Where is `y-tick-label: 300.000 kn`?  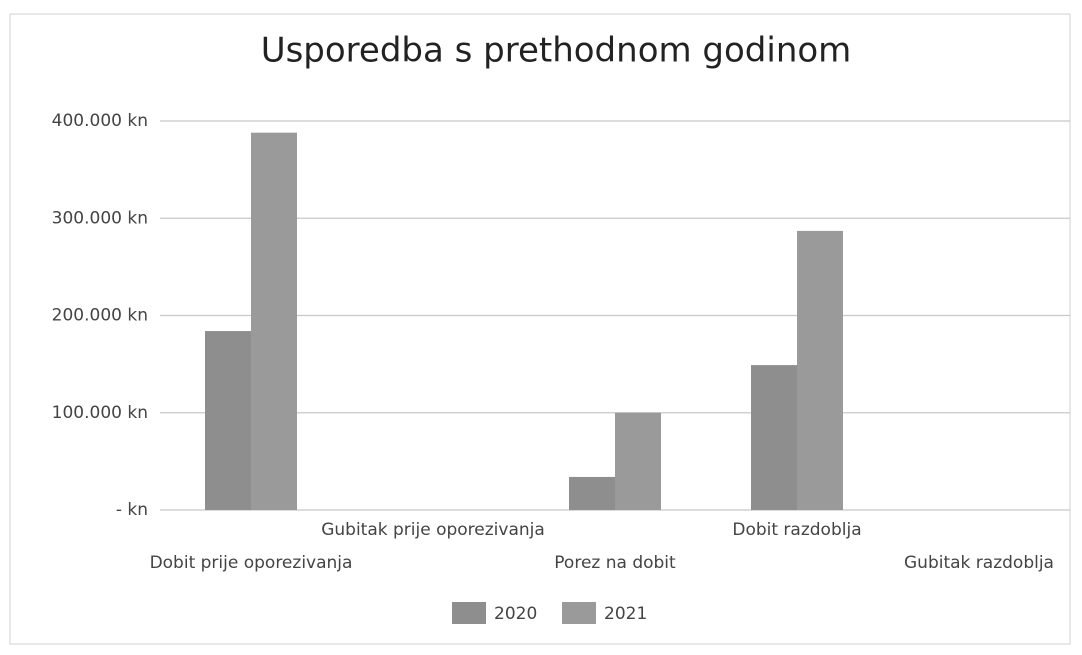 y-tick-label: 300.000 kn is located at coordinates (100, 218).